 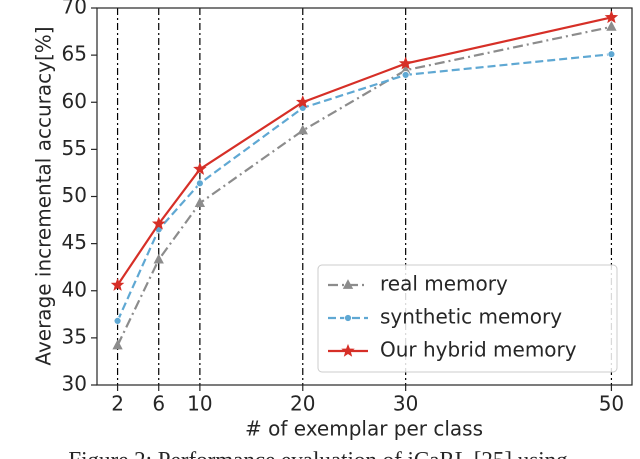 I want to click on y-tick-label: 50, so click(x=74, y=195).